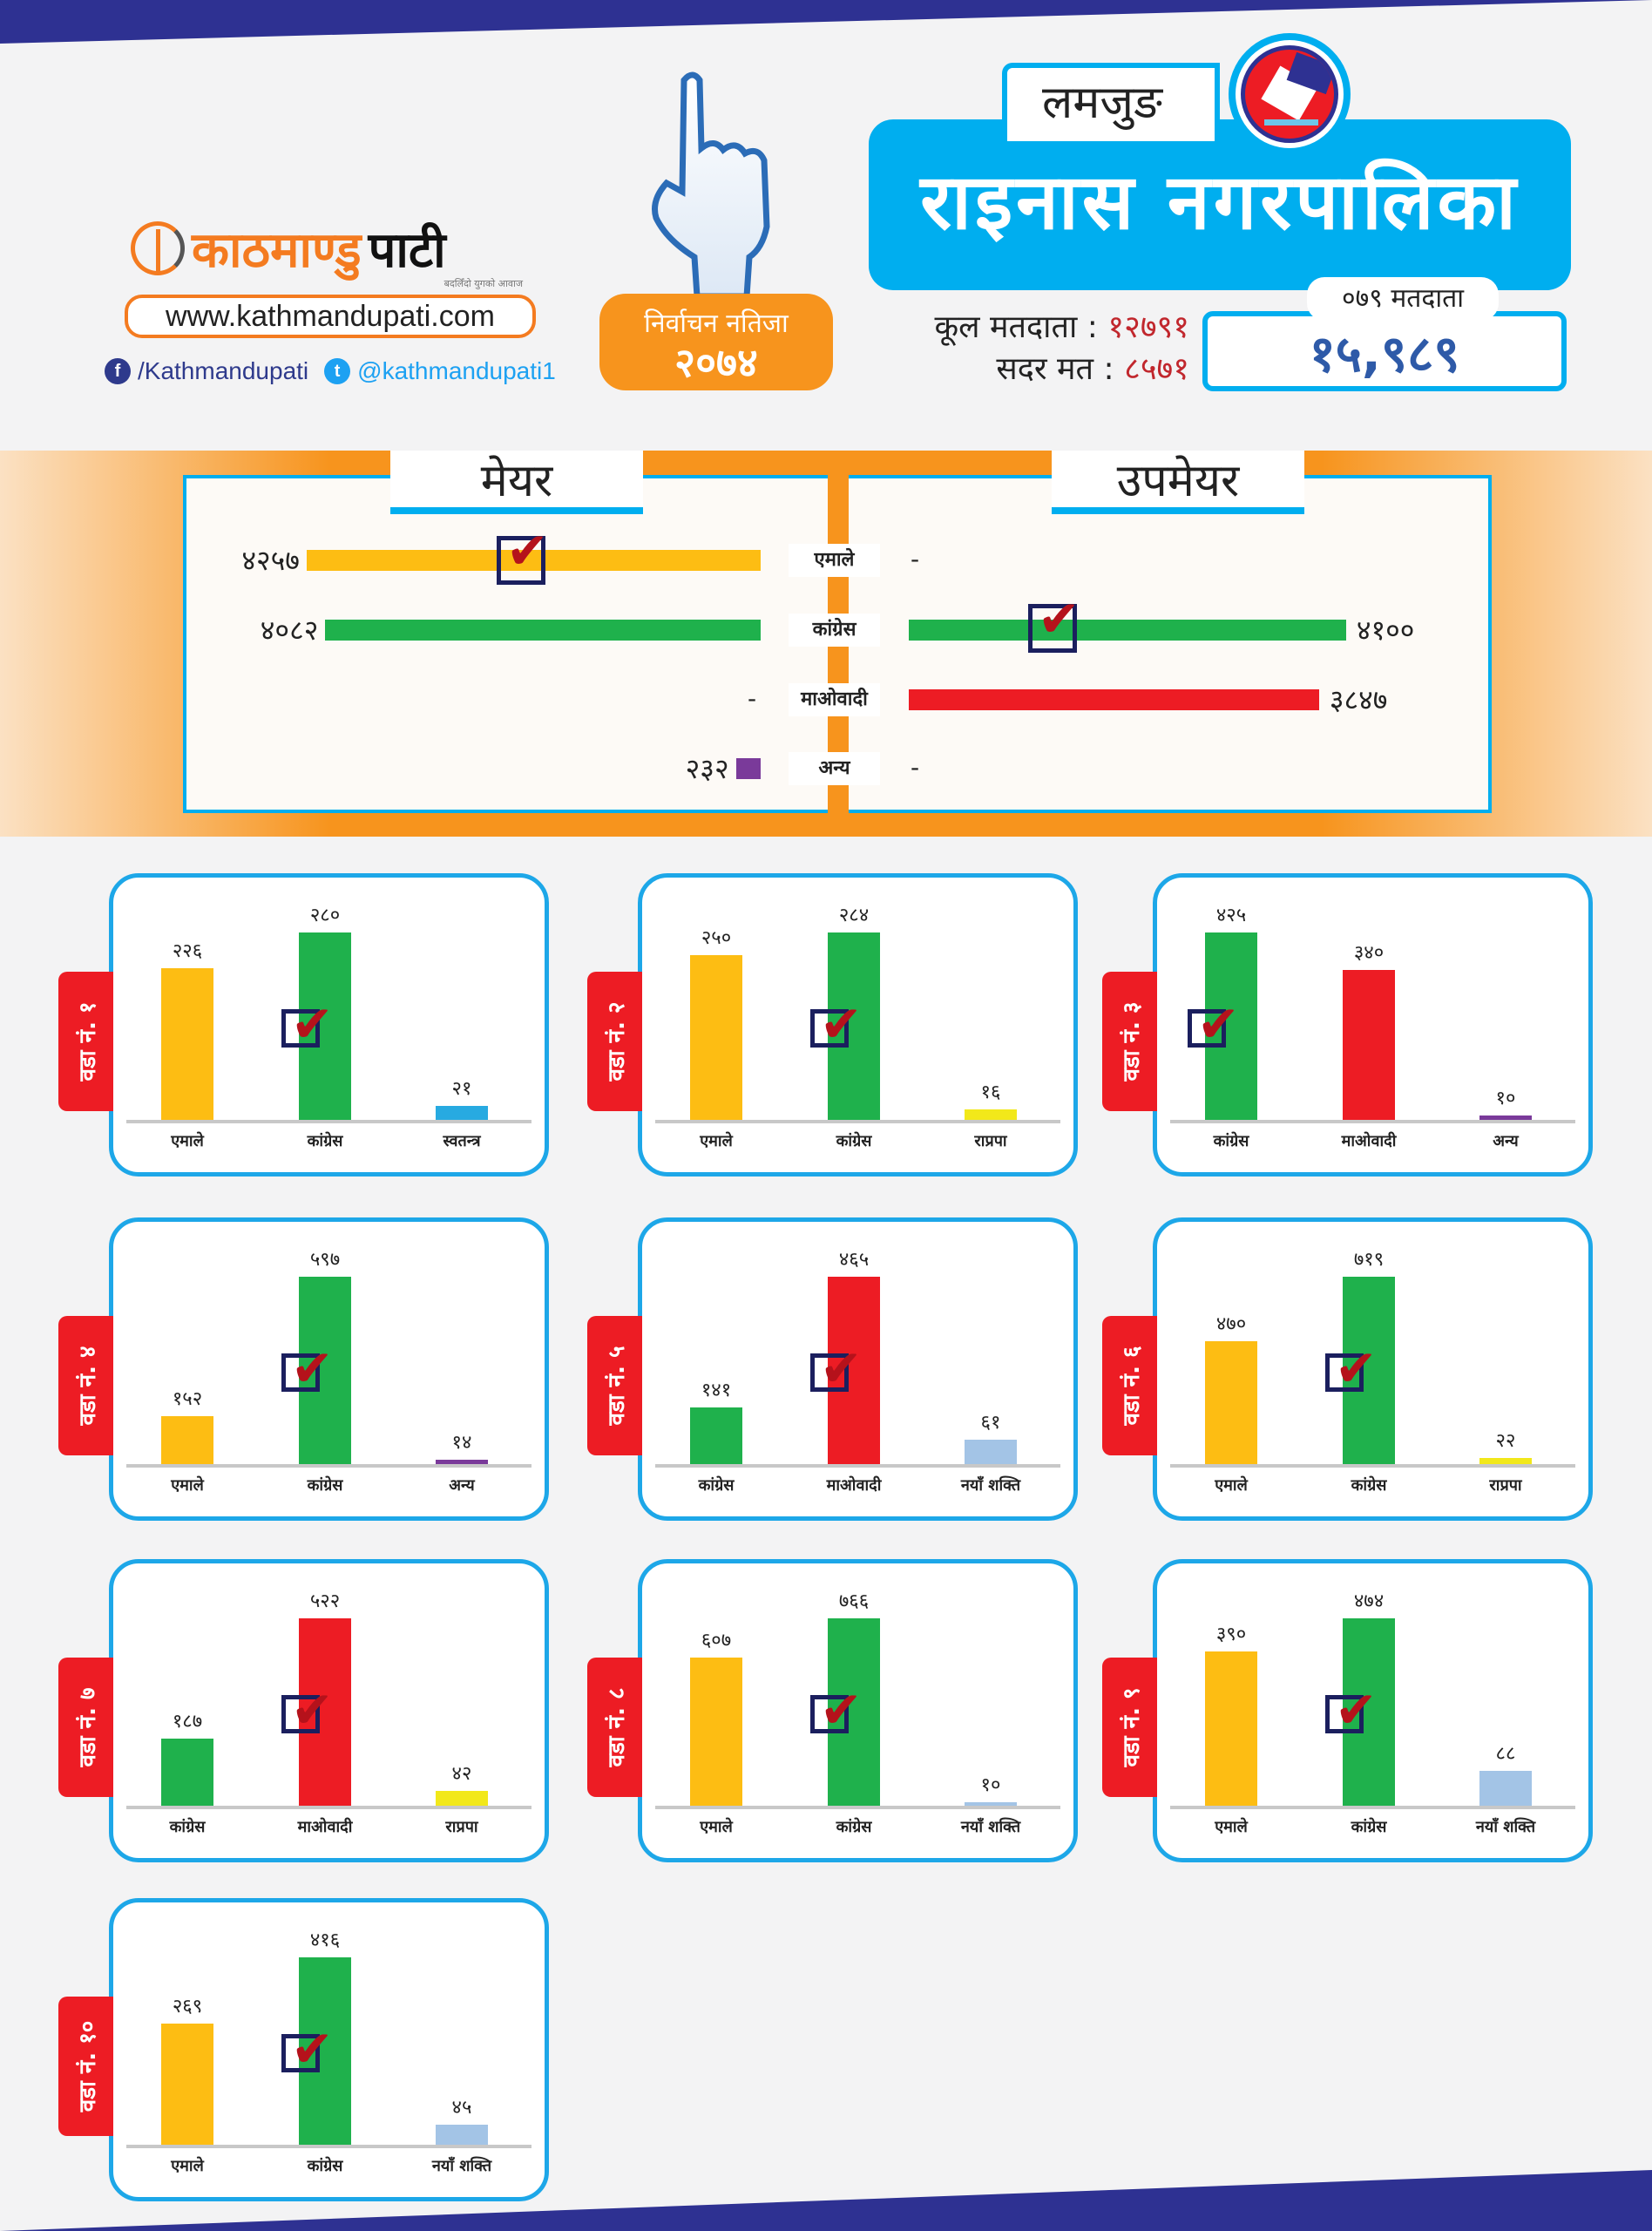  I want to click on ward-tab: वडा नं. ९, so click(1129, 1727).